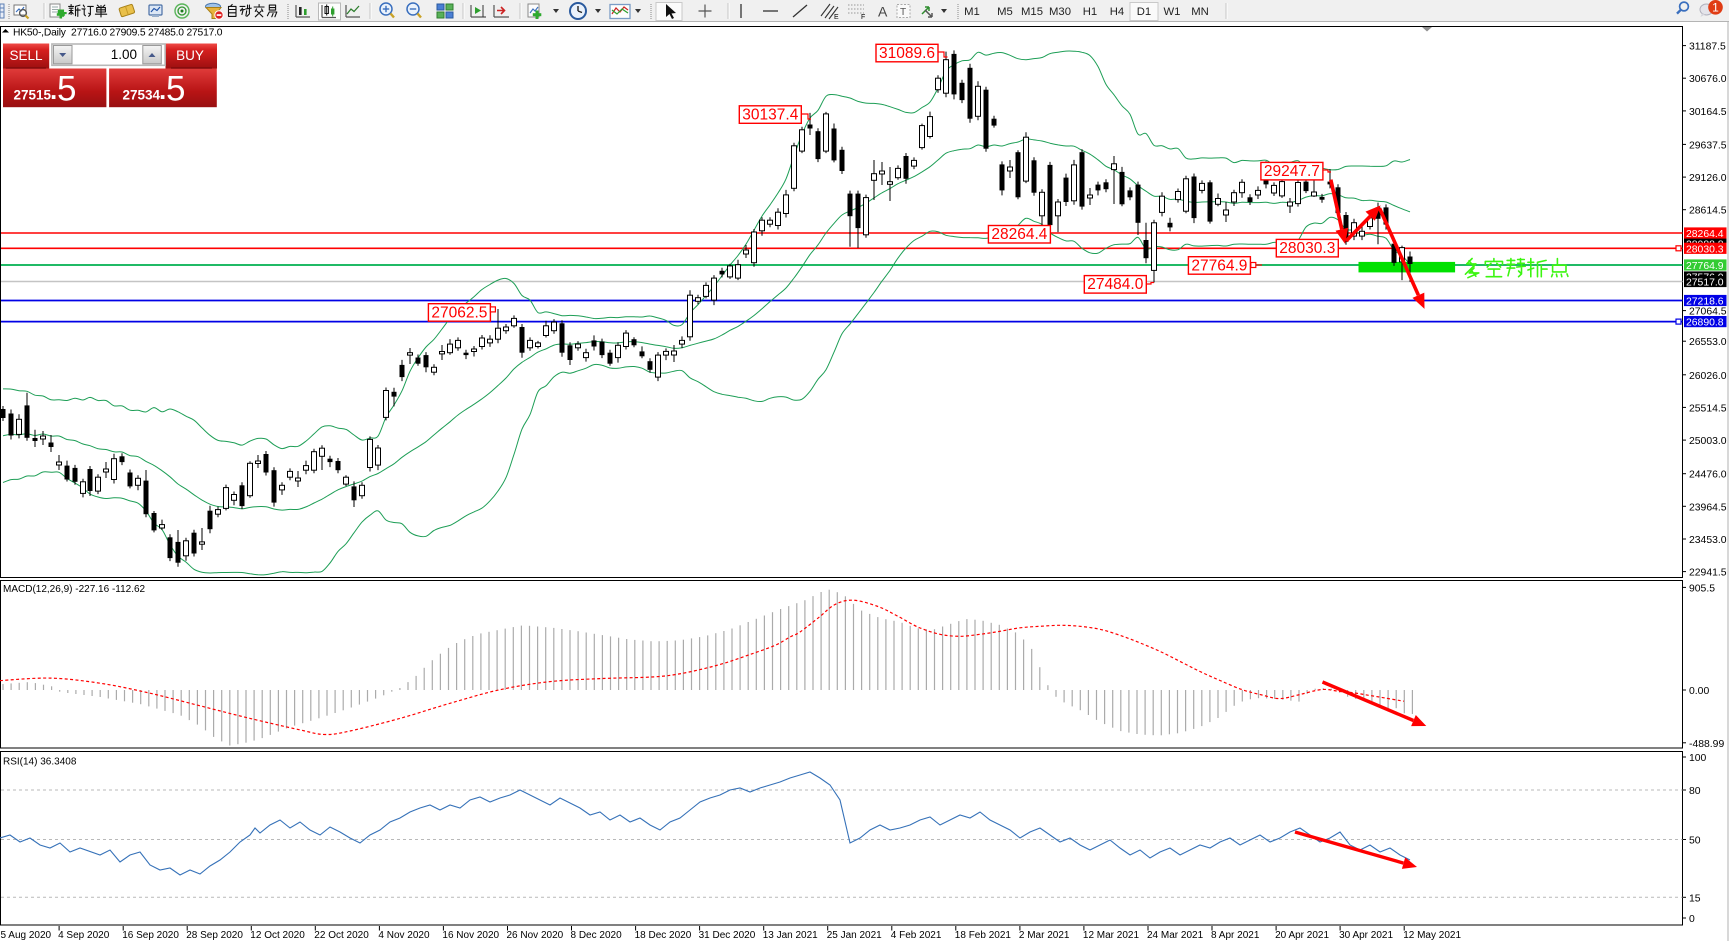 The height and width of the screenshot is (941, 1729). I want to click on svg-text: 22 Oct 2020, so click(341, 935).